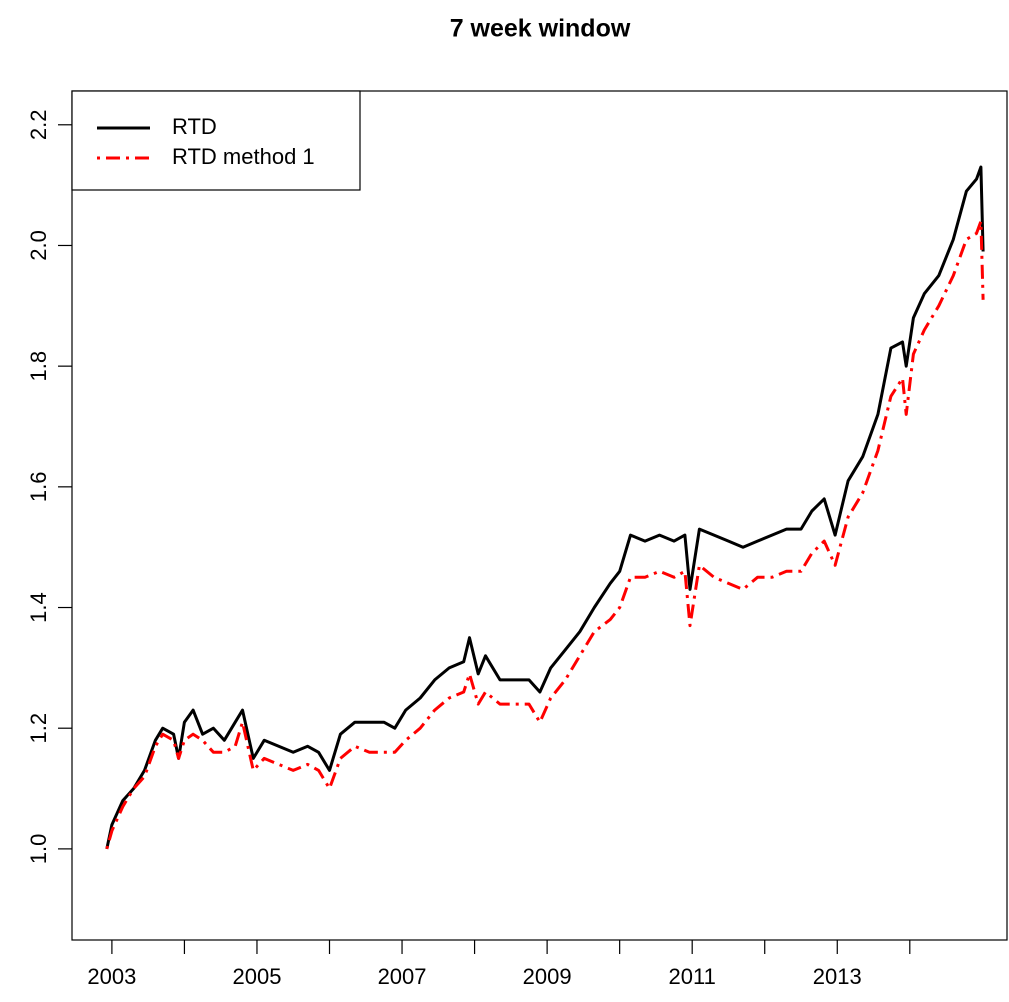  What do you see at coordinates (38, 124) in the screenshot?
I see `y-tick-label: 2.2` at bounding box center [38, 124].